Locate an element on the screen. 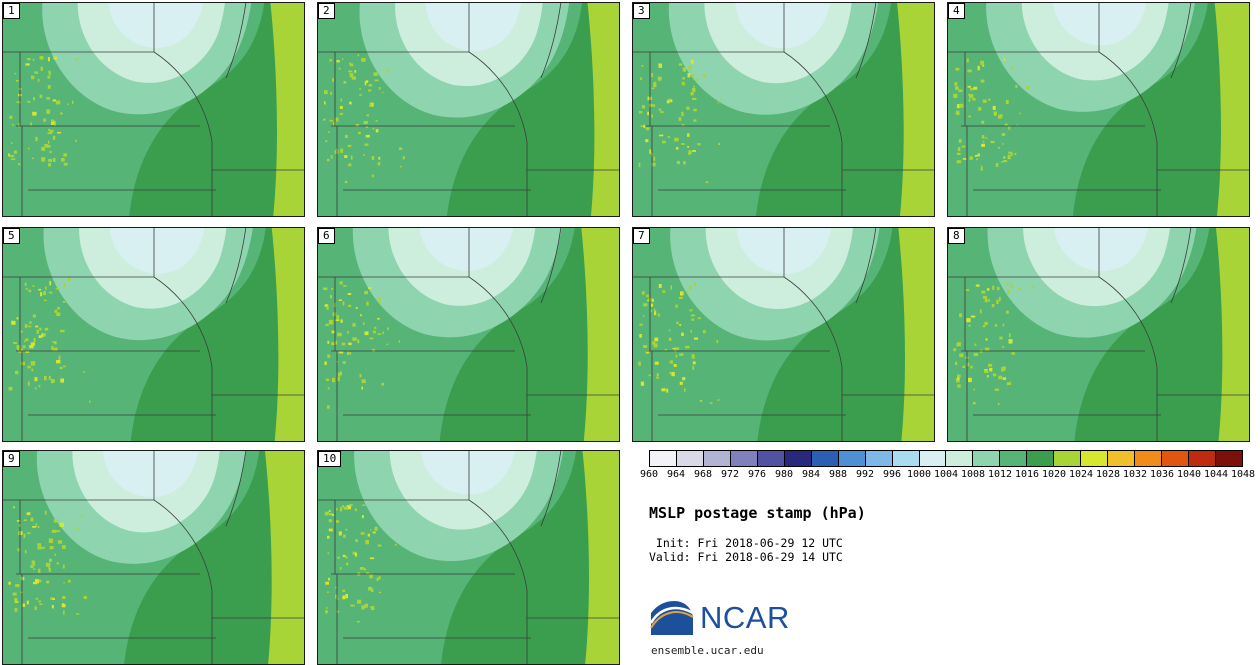 The width and height of the screenshot is (1260, 665). ensemble-member-panel: 6 is located at coordinates (468, 334).